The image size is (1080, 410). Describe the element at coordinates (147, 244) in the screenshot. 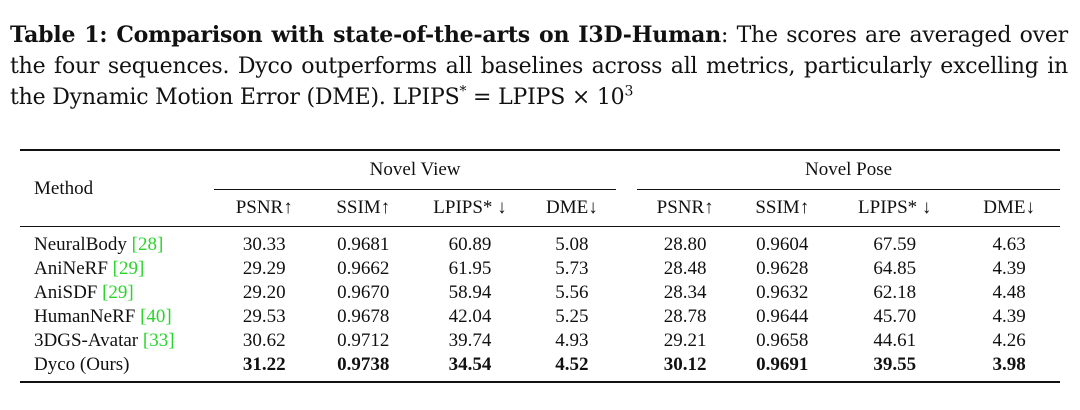

I see `citation-link: [28]` at that location.